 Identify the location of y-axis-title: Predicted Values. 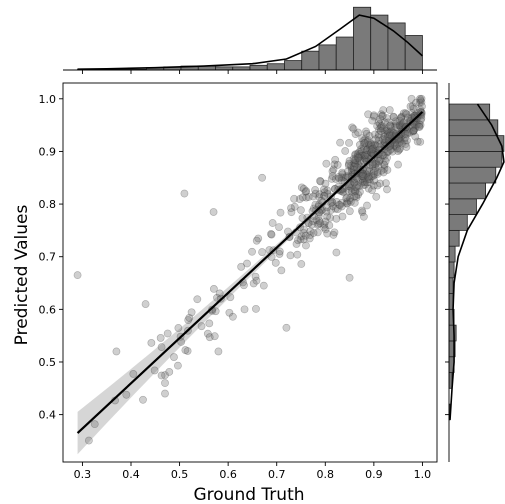
(22, 274).